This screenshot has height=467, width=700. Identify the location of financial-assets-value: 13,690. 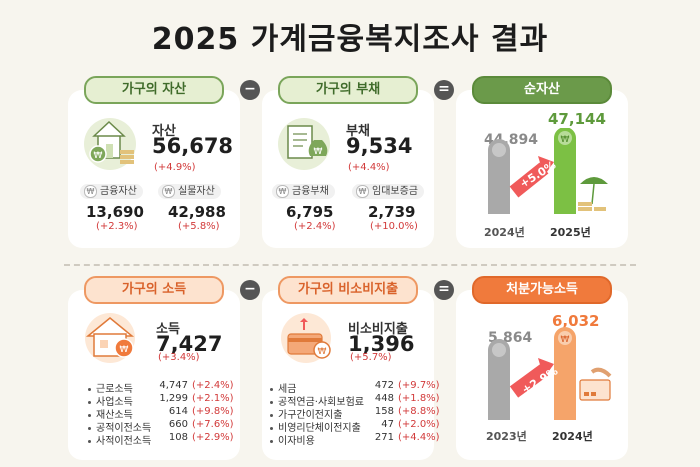
(115, 212).